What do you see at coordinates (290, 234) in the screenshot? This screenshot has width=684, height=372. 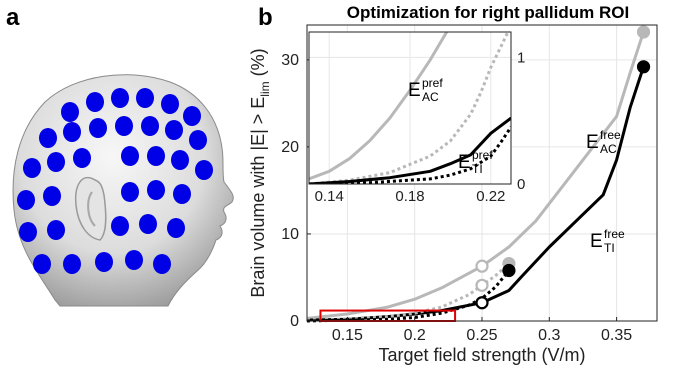 I see `y-tick-label: 10` at bounding box center [290, 234].